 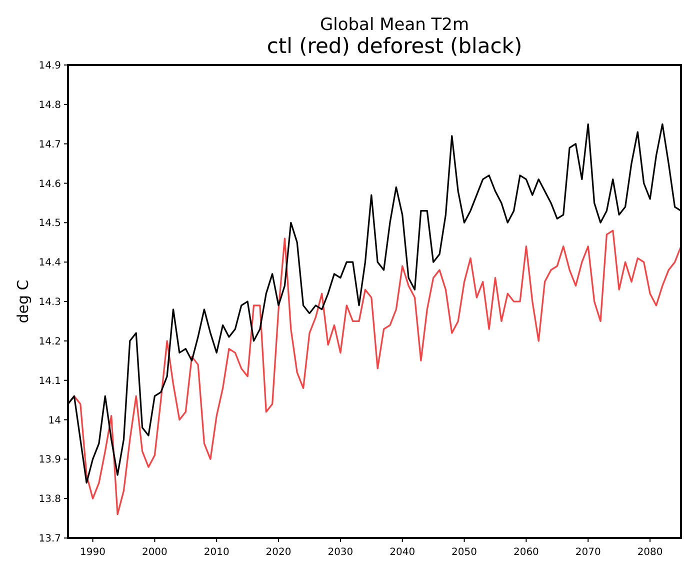 What do you see at coordinates (49, 144) in the screenshot?
I see `y-tick-label: 14.7` at bounding box center [49, 144].